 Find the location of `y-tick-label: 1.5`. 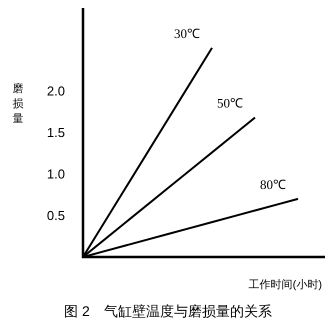

y-tick-label: 1.5 is located at coordinates (55, 132).